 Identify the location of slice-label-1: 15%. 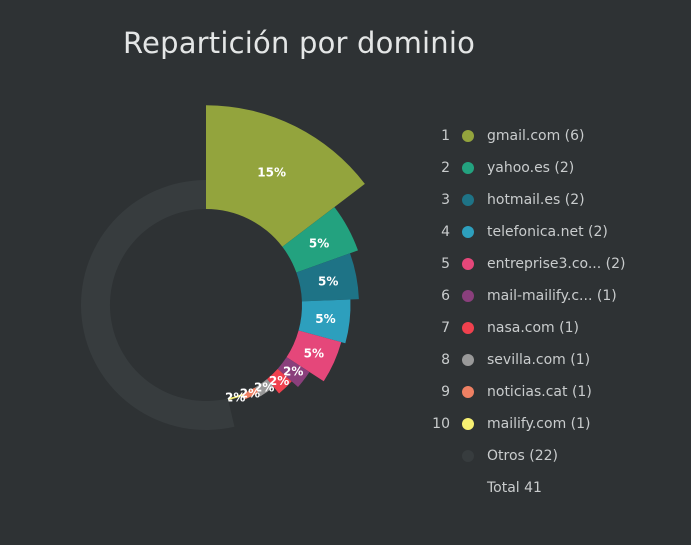
(271, 172).